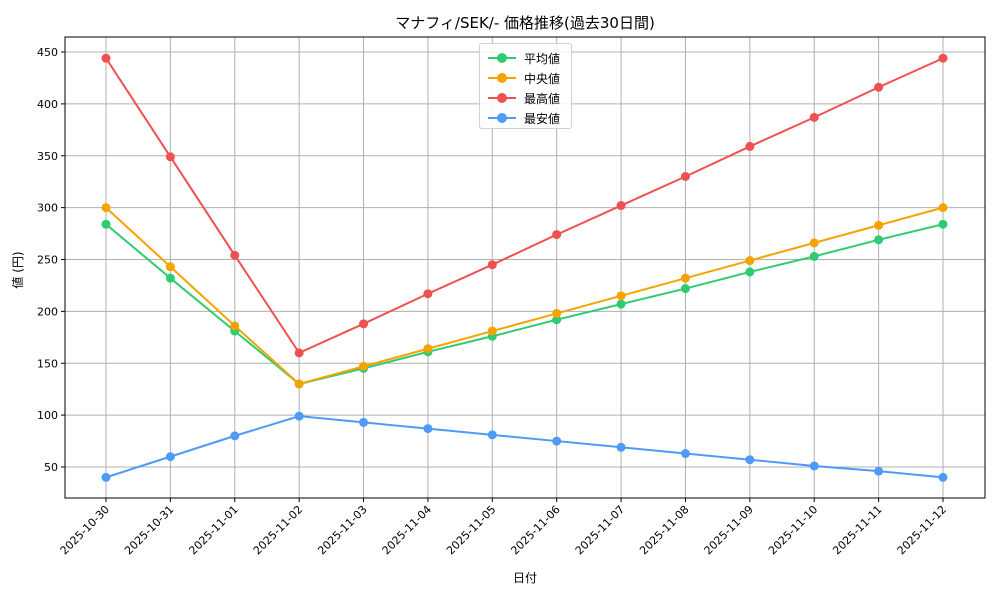  What do you see at coordinates (47, 104) in the screenshot?
I see `y-tick-label: 400` at bounding box center [47, 104].